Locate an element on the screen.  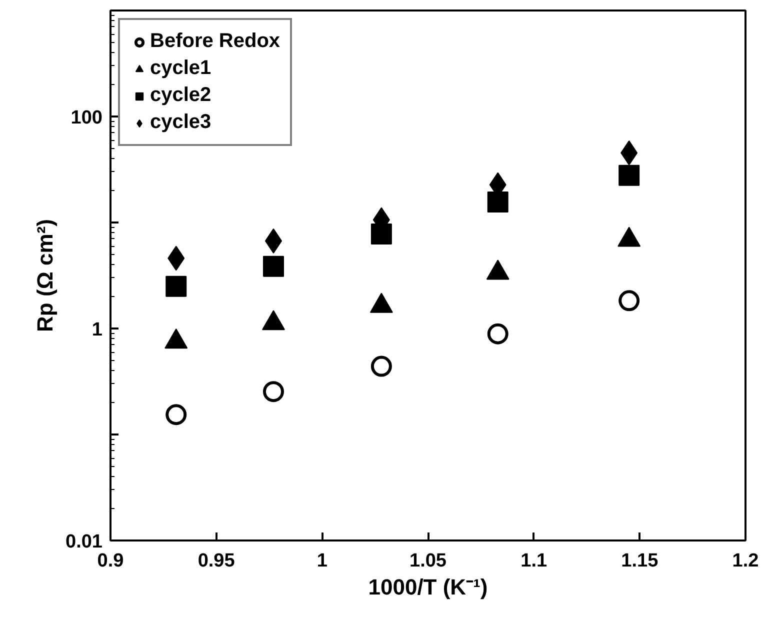
legend-label: Before Redox is located at coordinates (215, 41).